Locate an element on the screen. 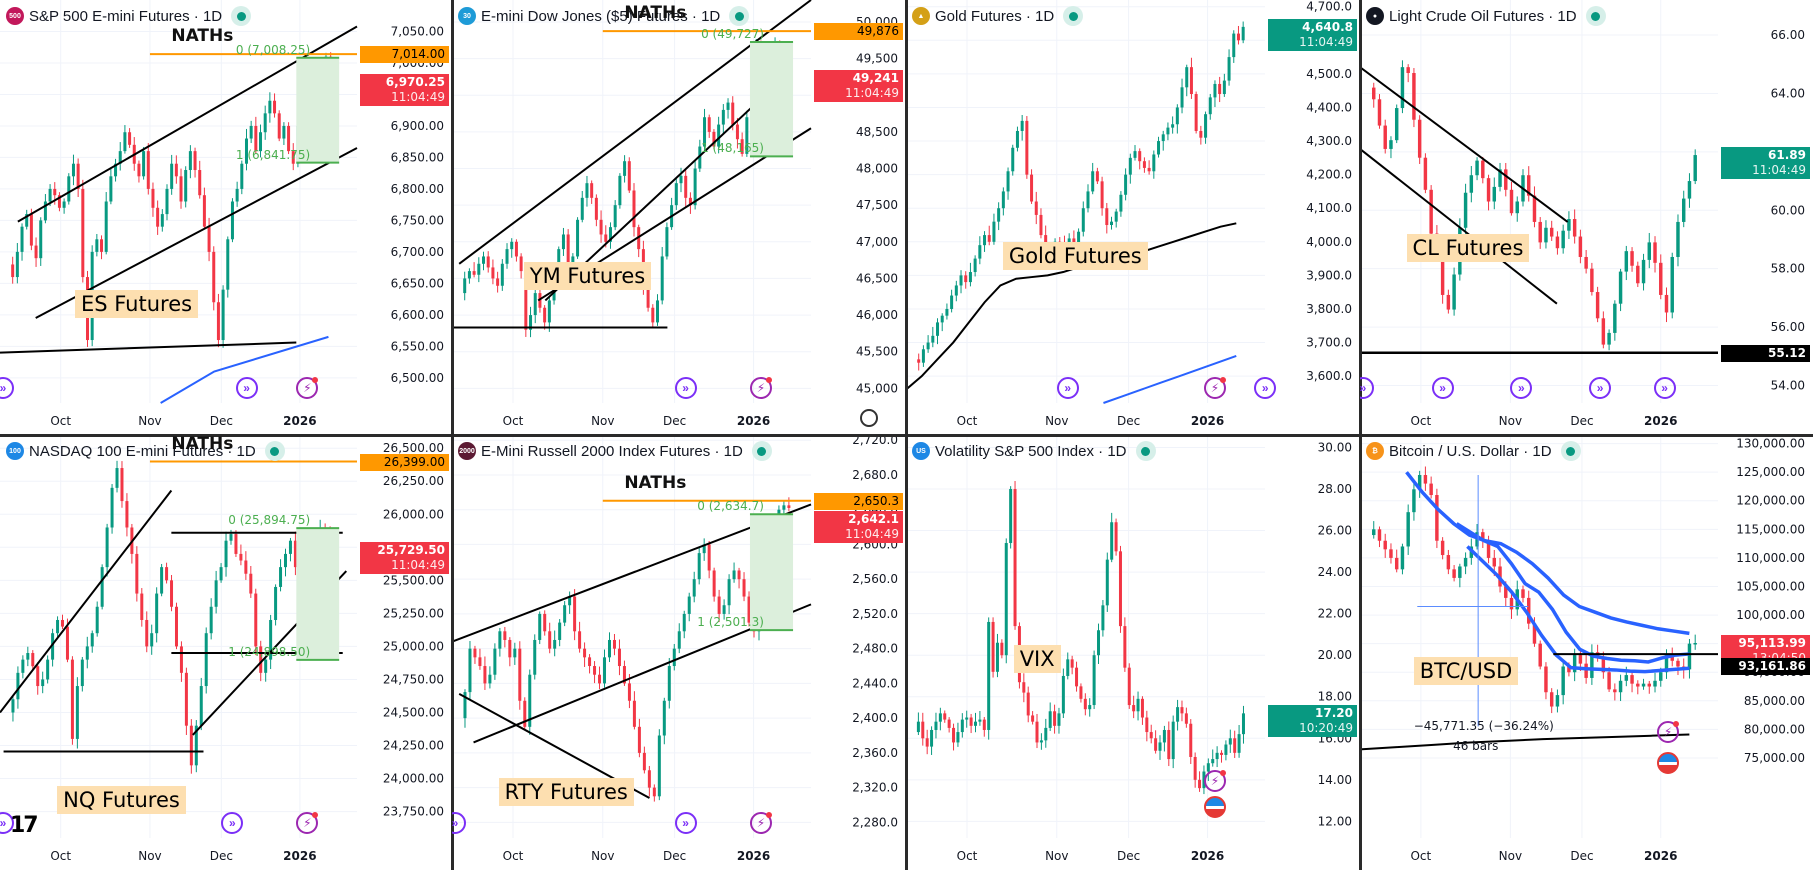 This screenshot has width=1813, height=870. svg-text: 115,000.00 is located at coordinates (1770, 529).